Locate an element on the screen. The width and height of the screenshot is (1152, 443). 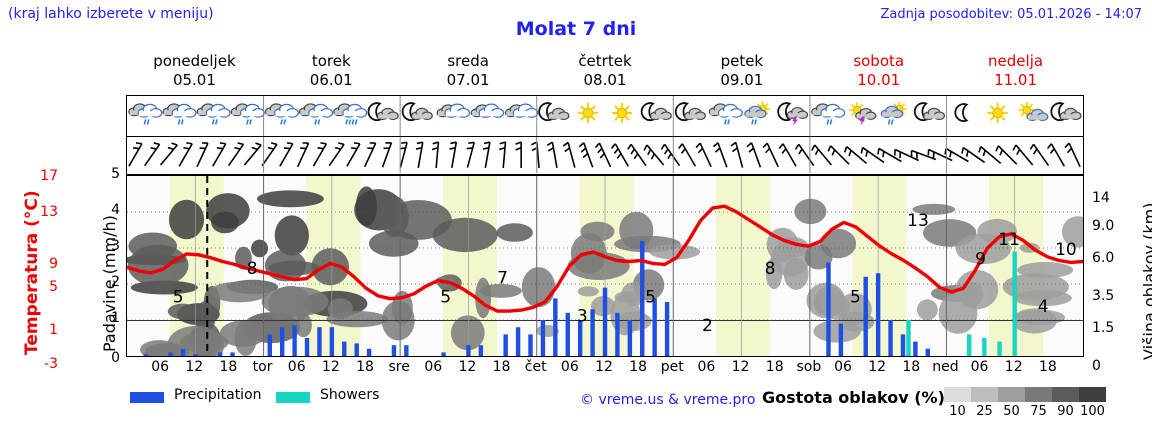
location-menu-note: (kraj lahko izberete v meniju) is located at coordinates (111, 14).